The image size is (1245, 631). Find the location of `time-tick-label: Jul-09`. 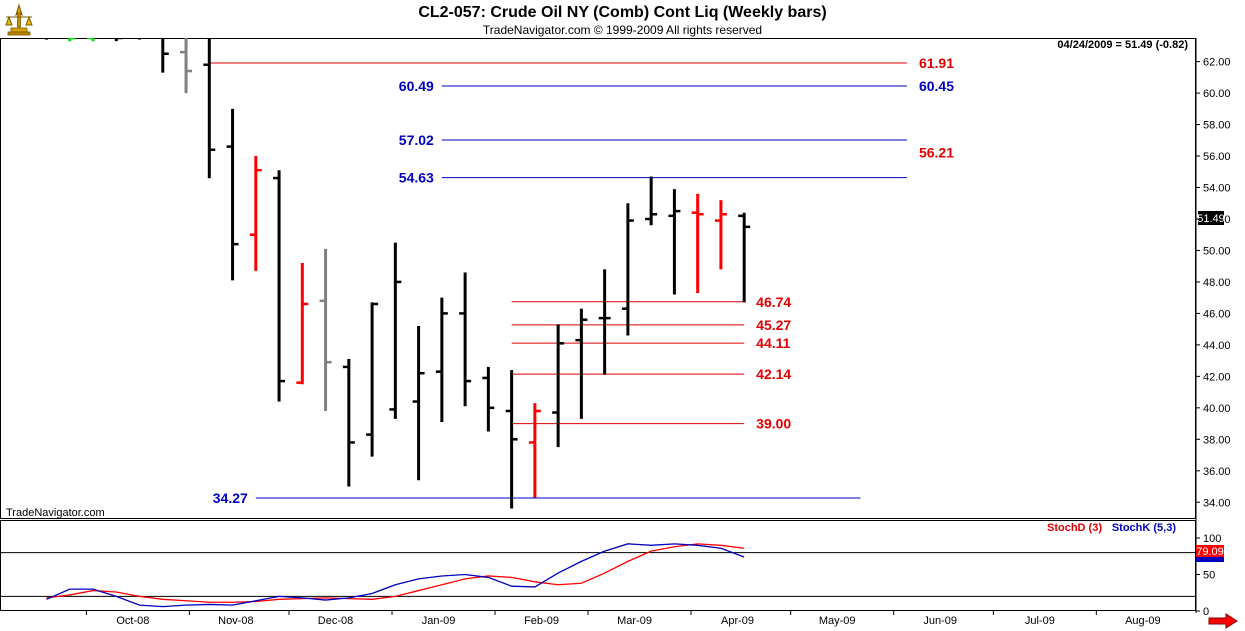

time-tick-label: Jul-09 is located at coordinates (1040, 621).